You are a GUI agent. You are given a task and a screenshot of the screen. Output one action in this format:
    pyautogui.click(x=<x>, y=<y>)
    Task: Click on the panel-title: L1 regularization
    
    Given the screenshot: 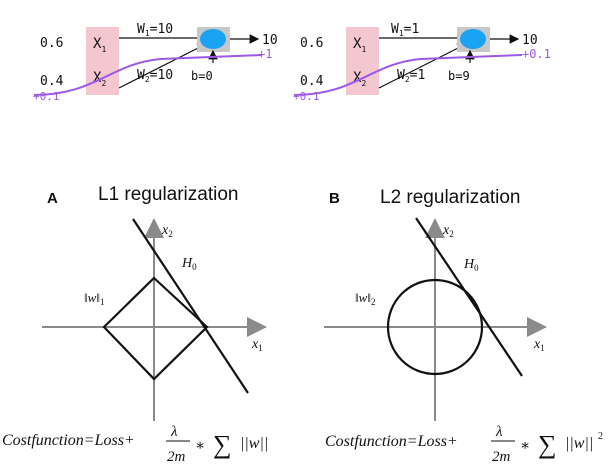 What is the action you would take?
    pyautogui.click(x=168, y=194)
    